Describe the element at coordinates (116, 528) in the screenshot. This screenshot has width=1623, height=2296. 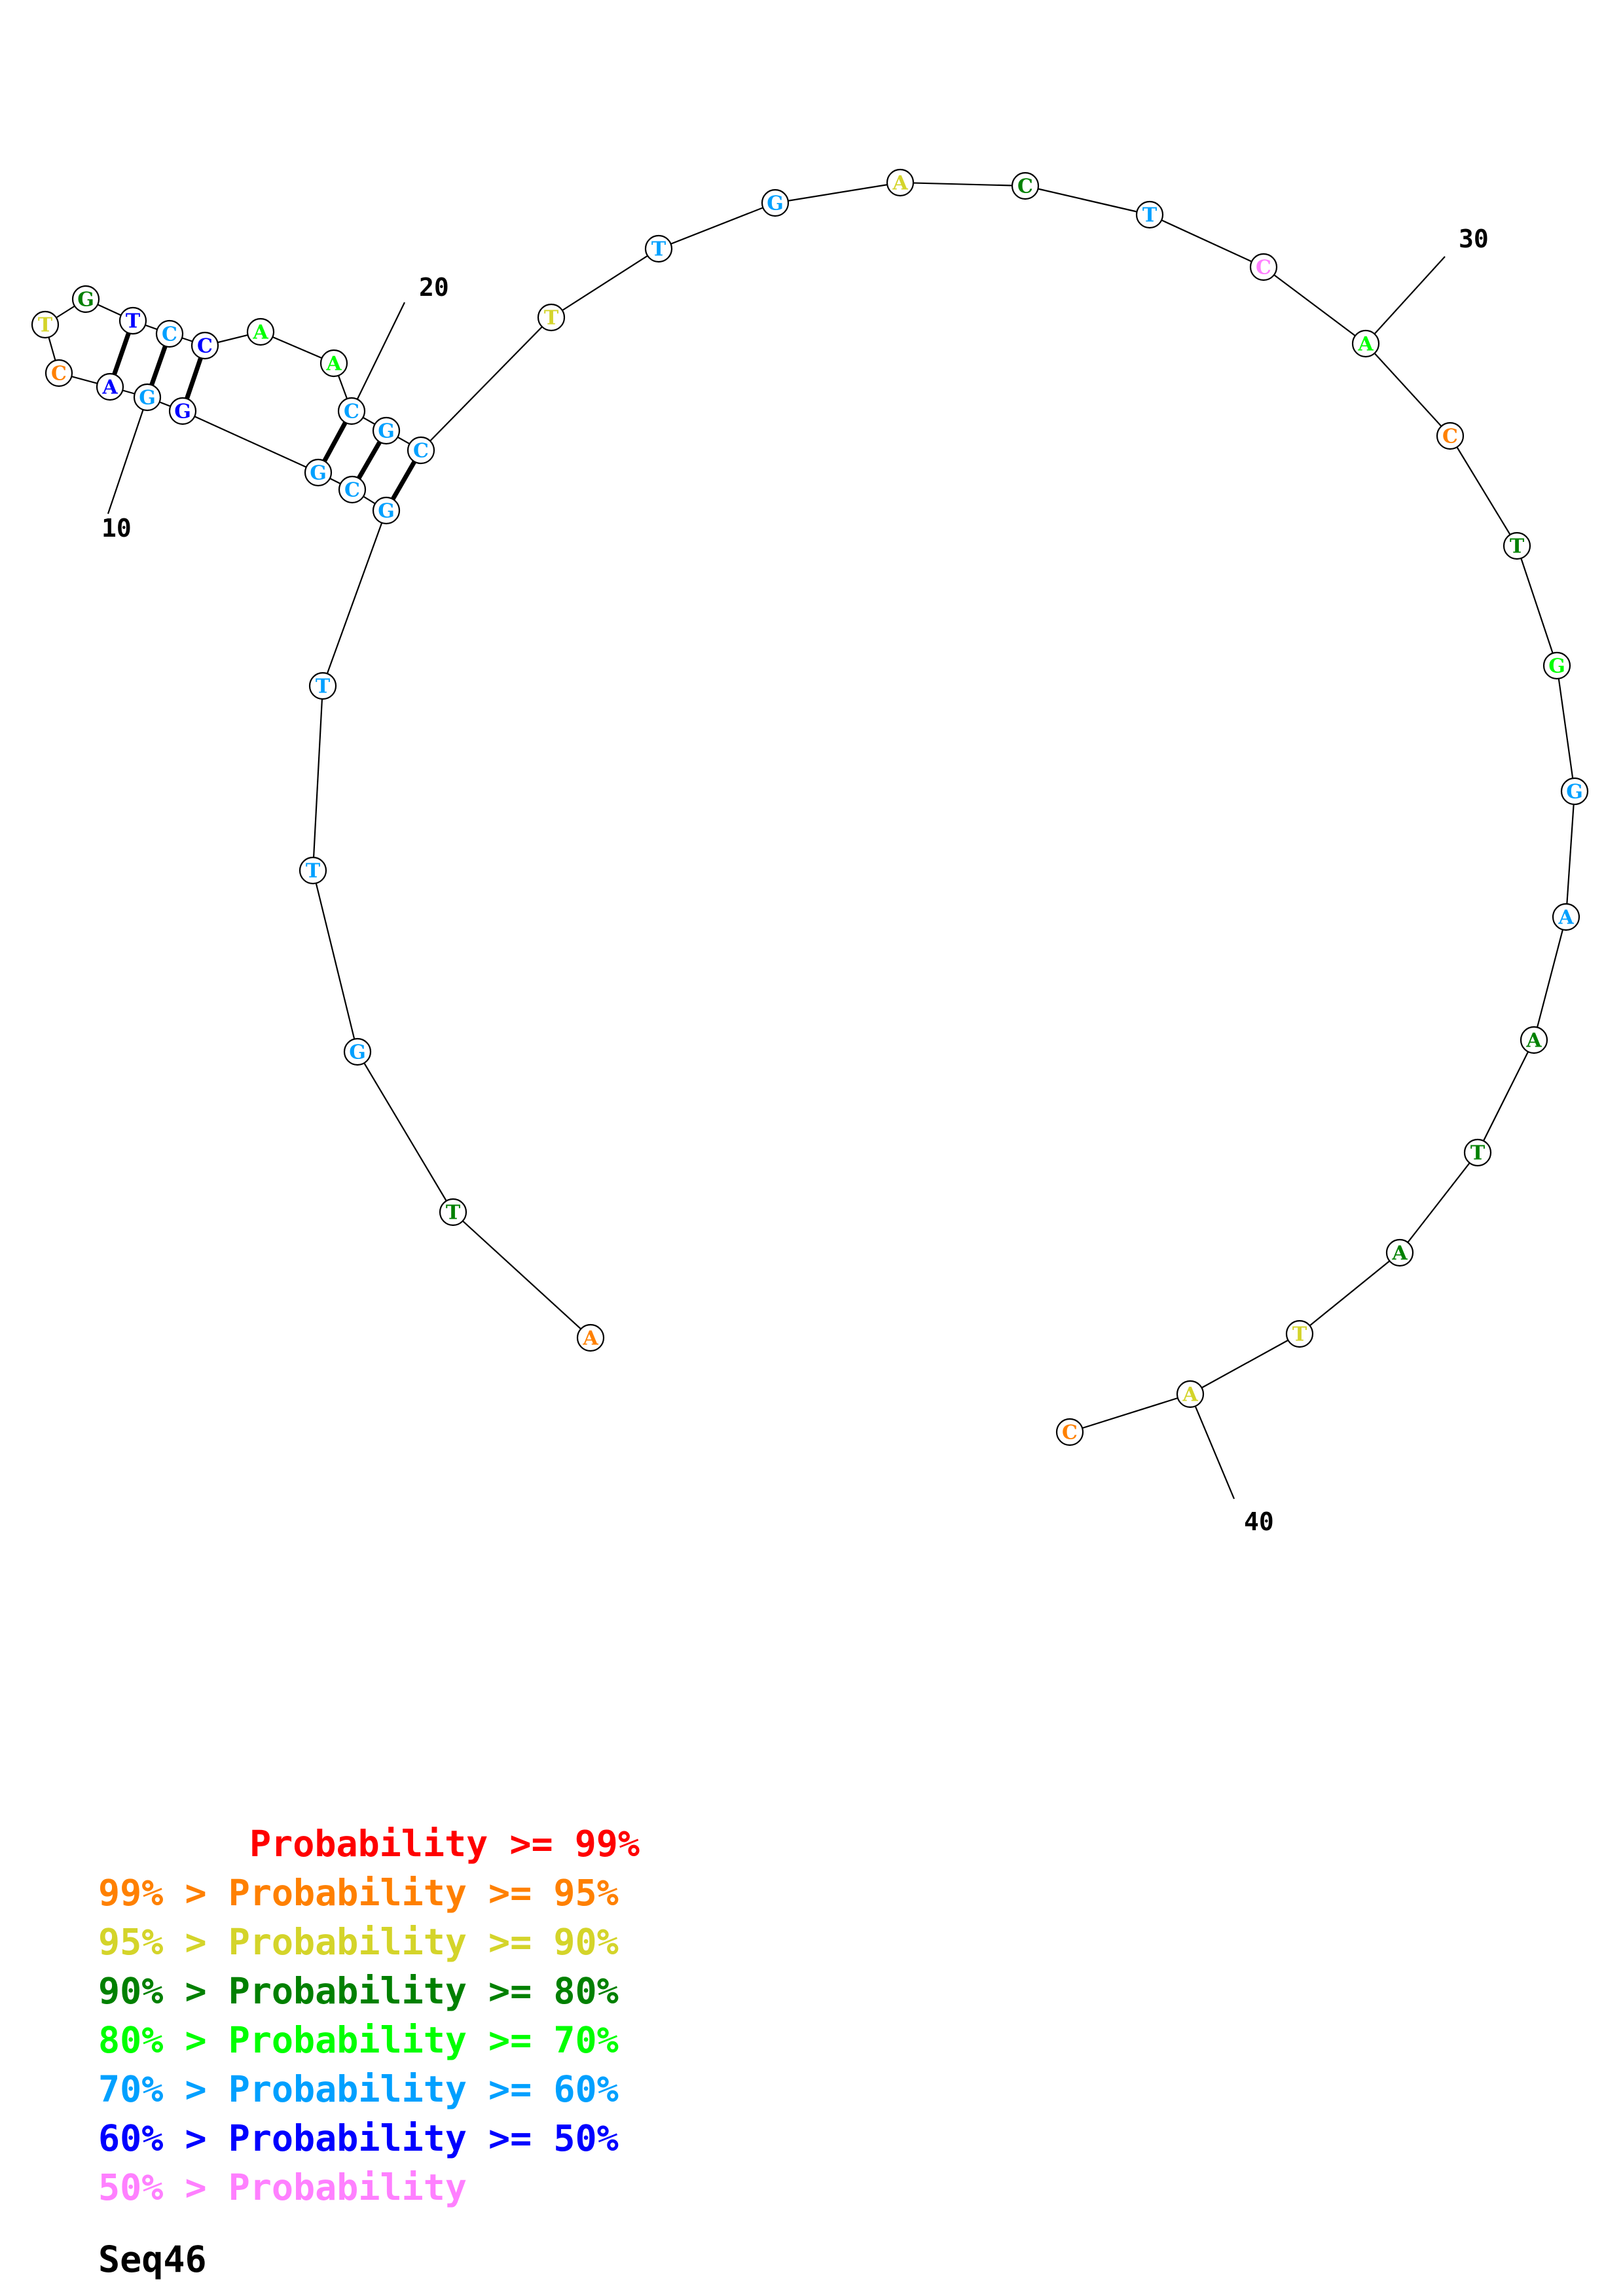
I see `position-number-label: 10` at that location.